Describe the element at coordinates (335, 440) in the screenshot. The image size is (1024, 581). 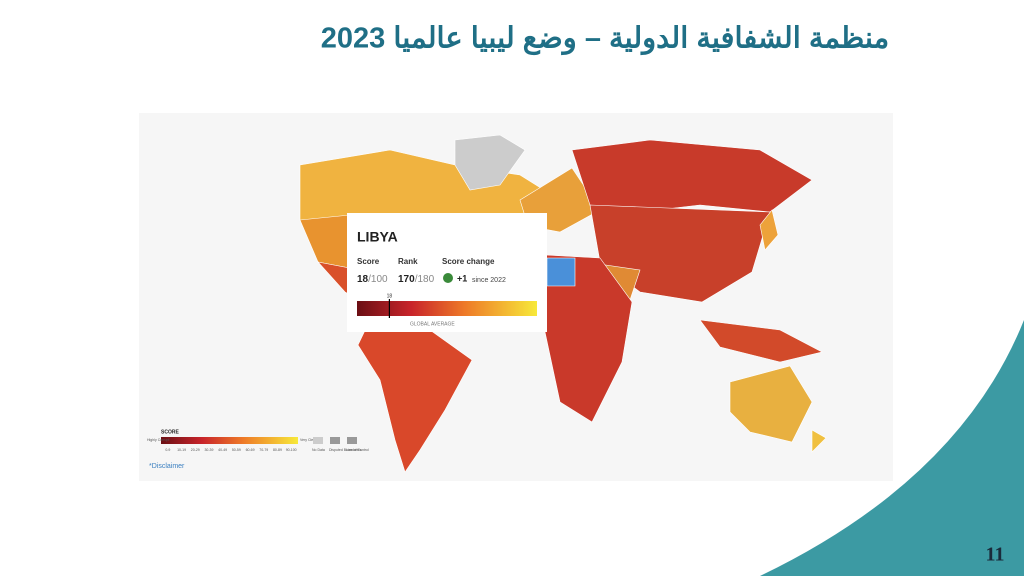
I see `disputed-swatch` at that location.